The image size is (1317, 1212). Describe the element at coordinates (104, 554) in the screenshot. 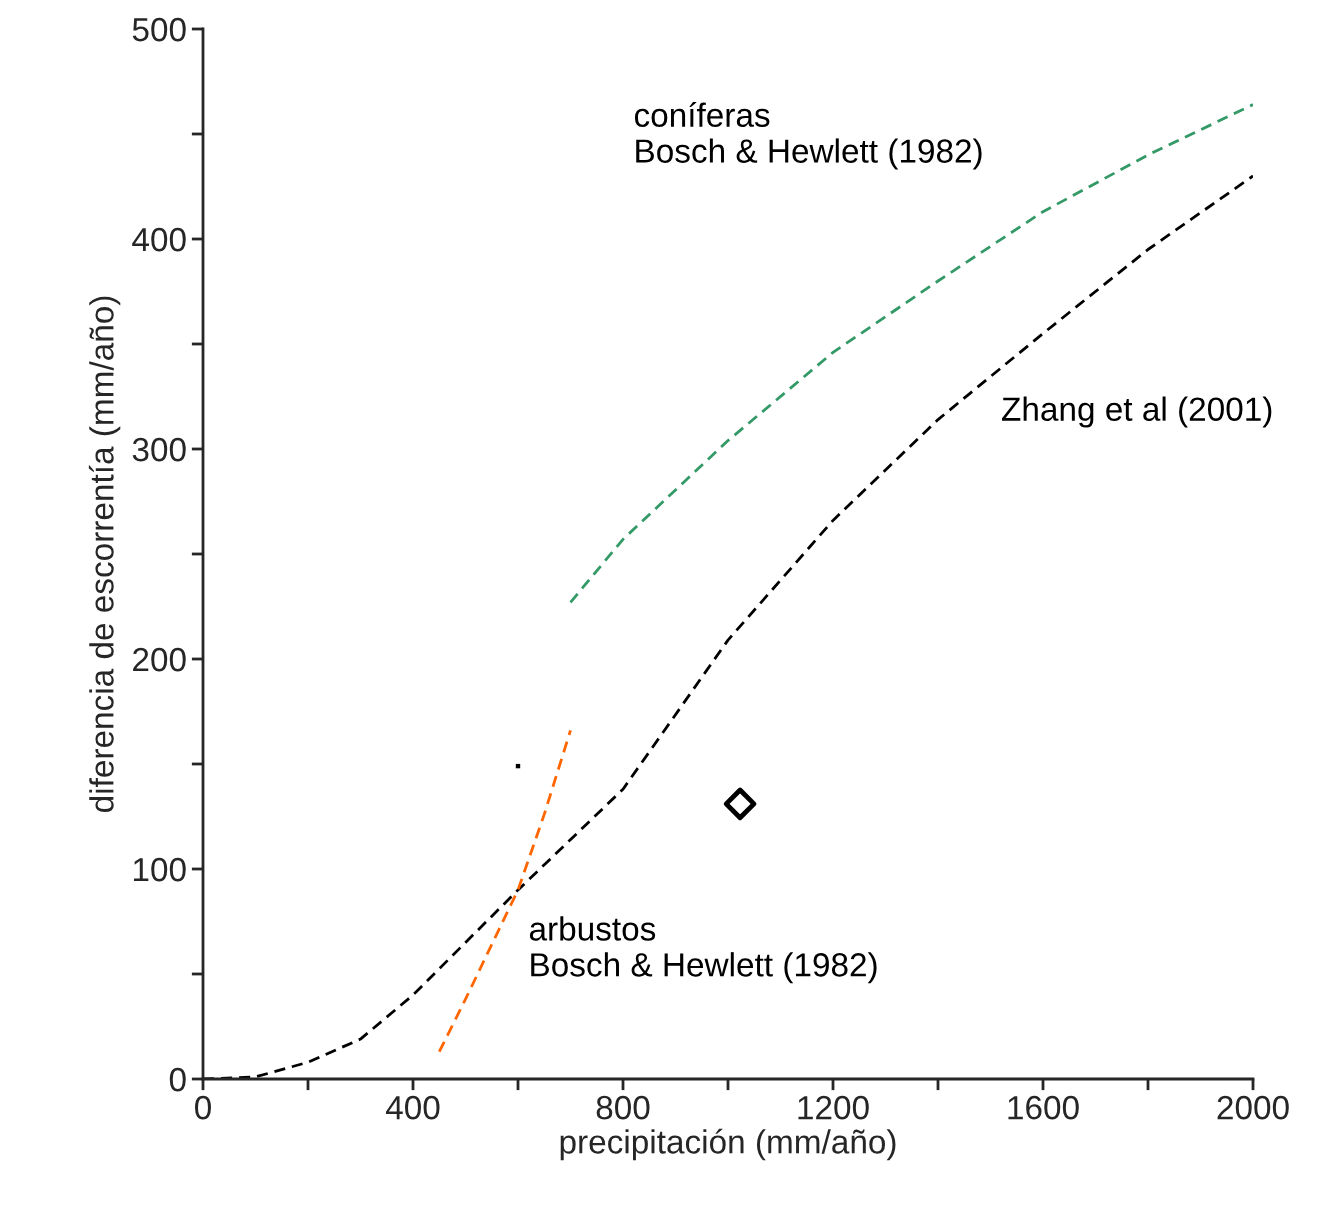

I see `y-axis-title: diferencia de escorrentía (mm/año)` at that location.